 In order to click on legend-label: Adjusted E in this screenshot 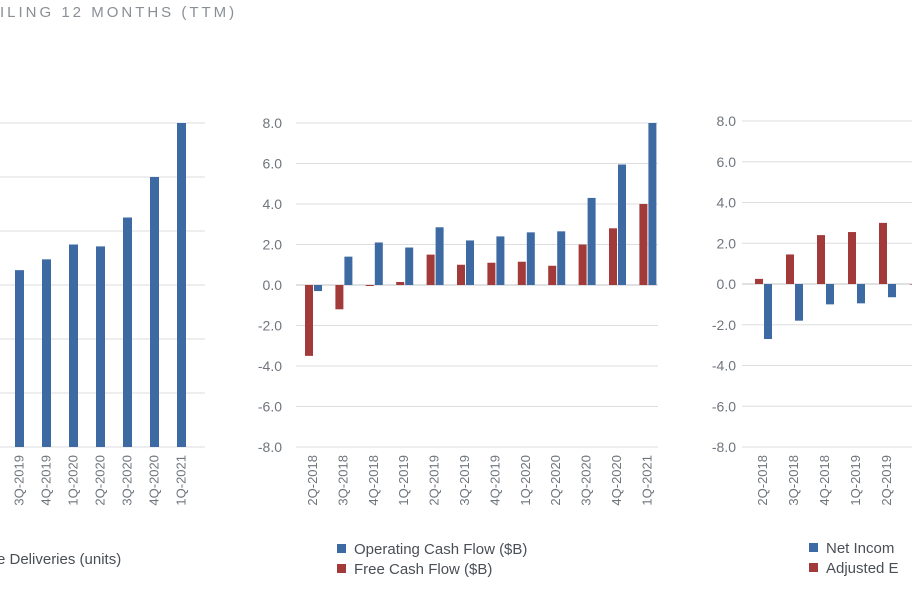, I will do `click(862, 568)`.